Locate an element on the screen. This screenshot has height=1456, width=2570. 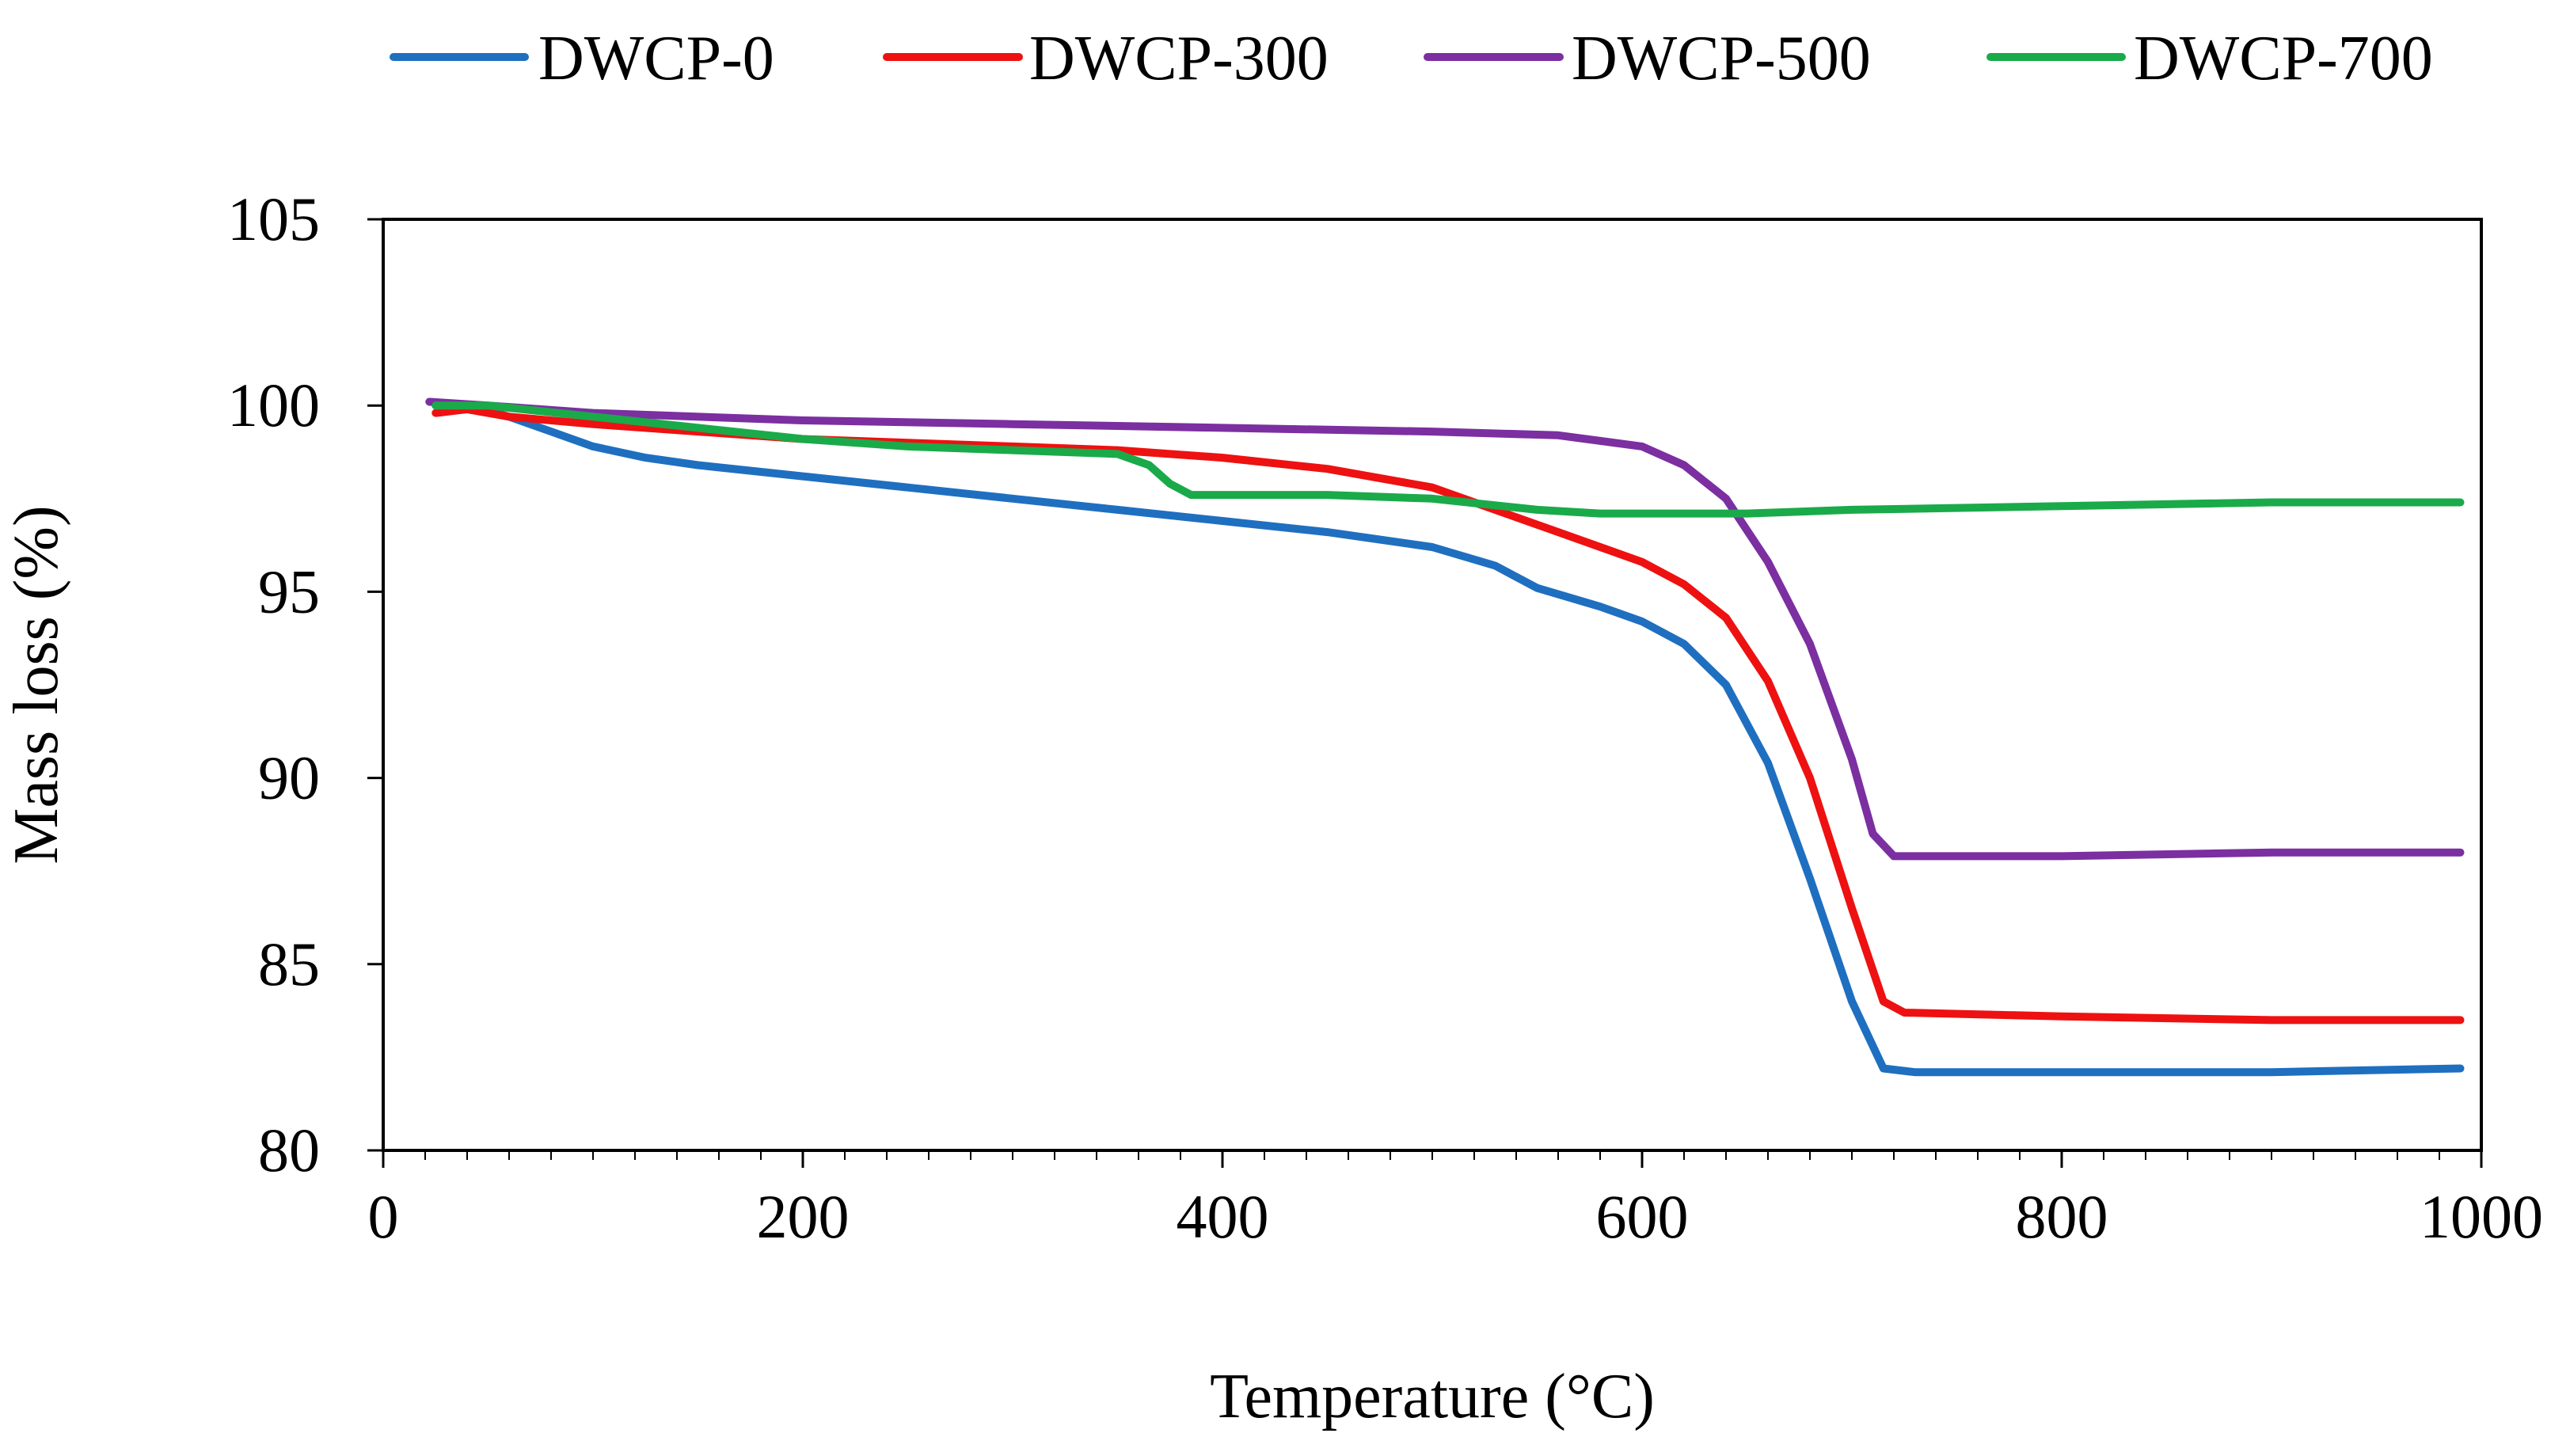
y-tick-label: 80 is located at coordinates (289, 1150).